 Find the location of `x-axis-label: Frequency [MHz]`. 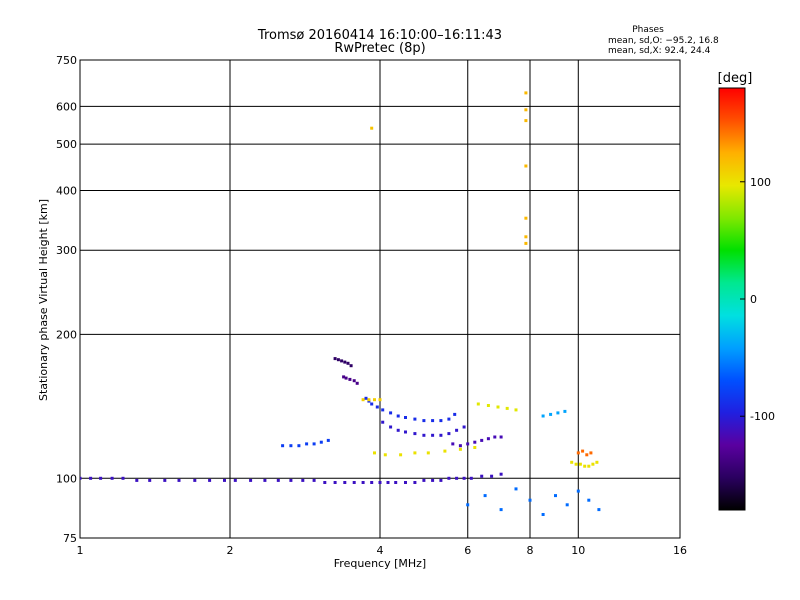

x-axis-label: Frequency [MHz] is located at coordinates (380, 563).